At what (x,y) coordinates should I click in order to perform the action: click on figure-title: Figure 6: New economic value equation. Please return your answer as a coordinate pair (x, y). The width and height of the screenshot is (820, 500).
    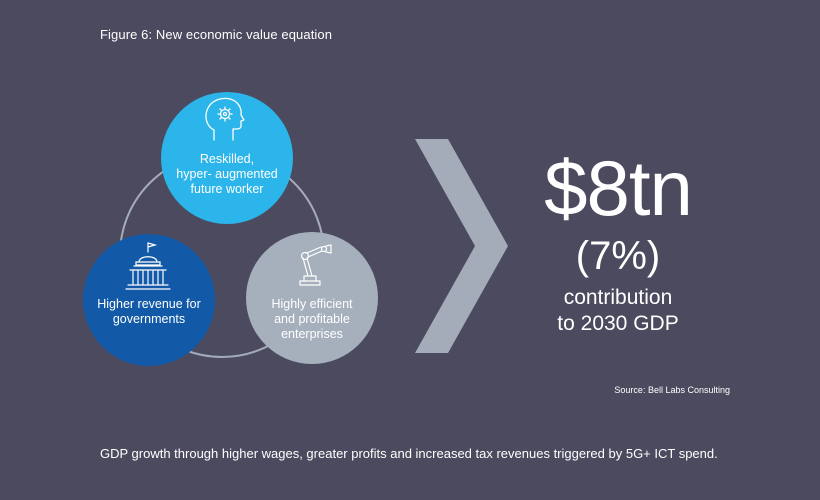
    Looking at the image, I should click on (216, 34).